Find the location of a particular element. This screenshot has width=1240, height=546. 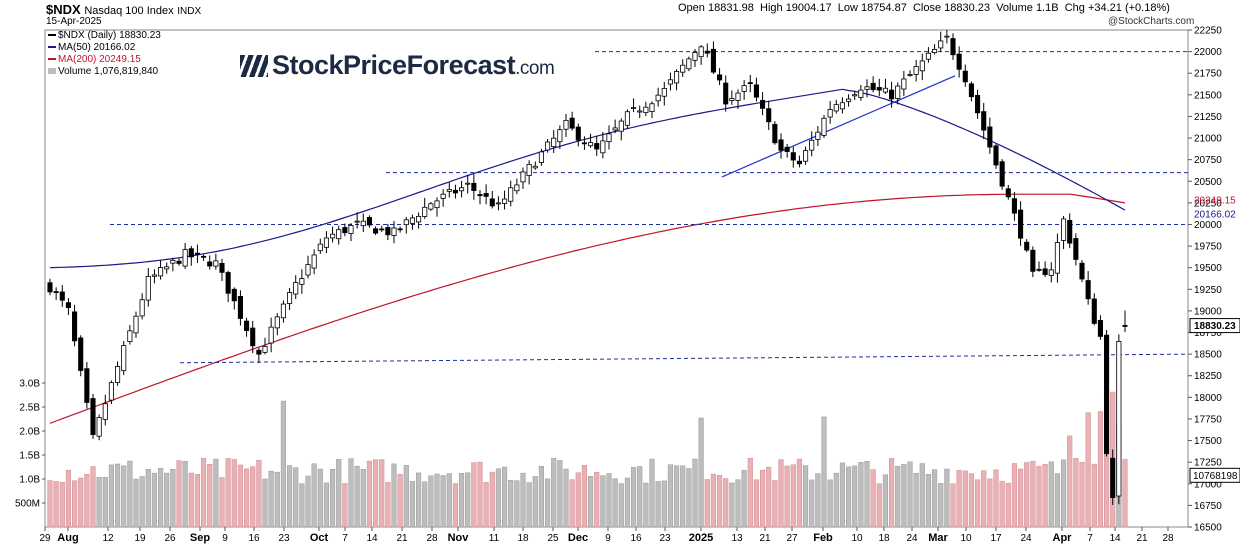

high-value: 19004.17 is located at coordinates (808, 8).